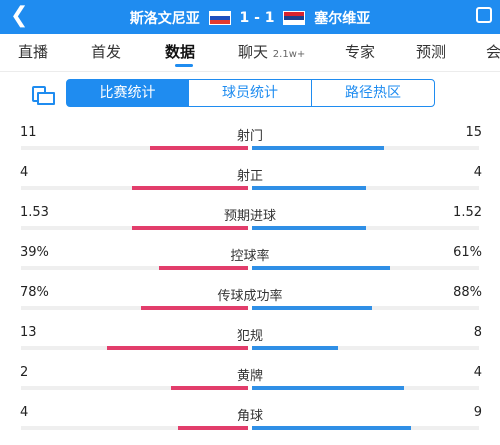  What do you see at coordinates (164, 19) in the screenshot?
I see `home-team-name: 斯洛文尼亚` at bounding box center [164, 19].